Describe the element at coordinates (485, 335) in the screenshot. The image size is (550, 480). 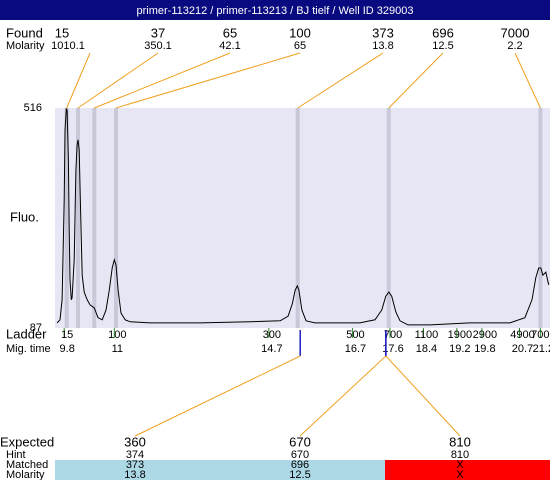
I see `ladder-size: 2900` at that location.